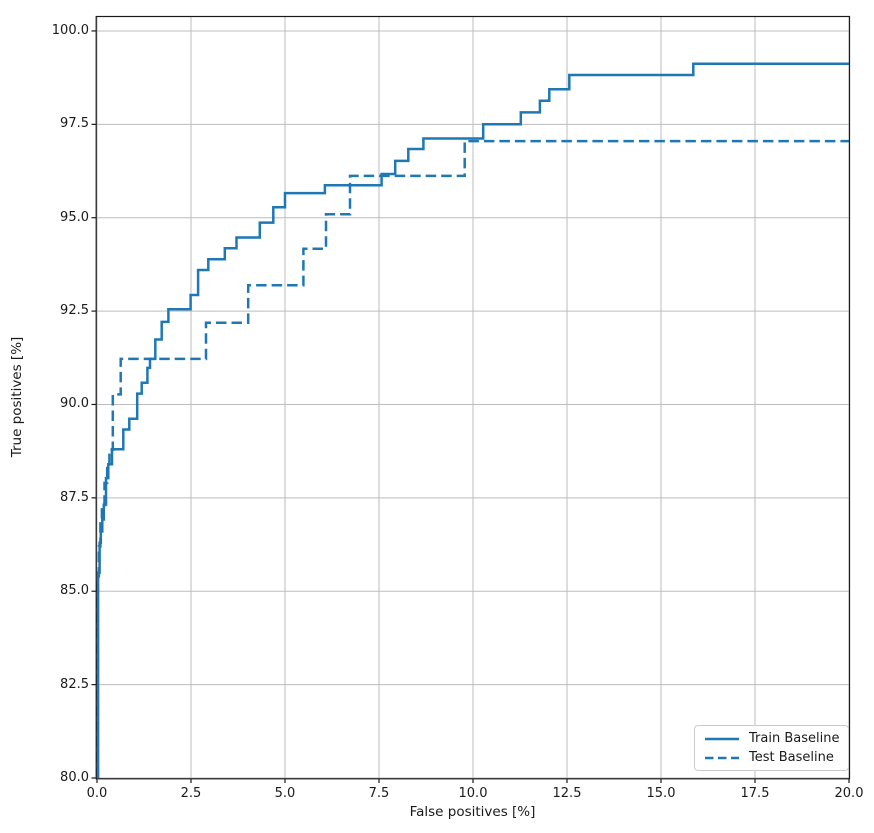 The width and height of the screenshot is (874, 833). I want to click on y-axis-label: True positives [%], so click(17, 397).